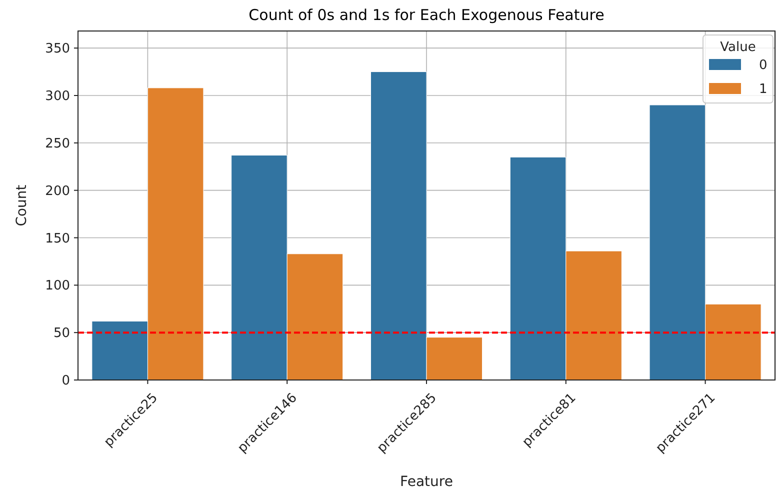  What do you see at coordinates (763, 89) in the screenshot?
I see `legend-label: 1` at bounding box center [763, 89].